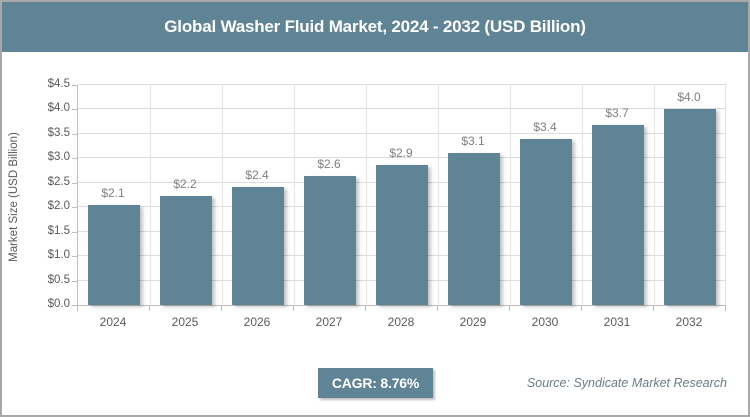 The width and height of the screenshot is (750, 417). What do you see at coordinates (473, 322) in the screenshot?
I see `x-tick-label: 2029` at bounding box center [473, 322].